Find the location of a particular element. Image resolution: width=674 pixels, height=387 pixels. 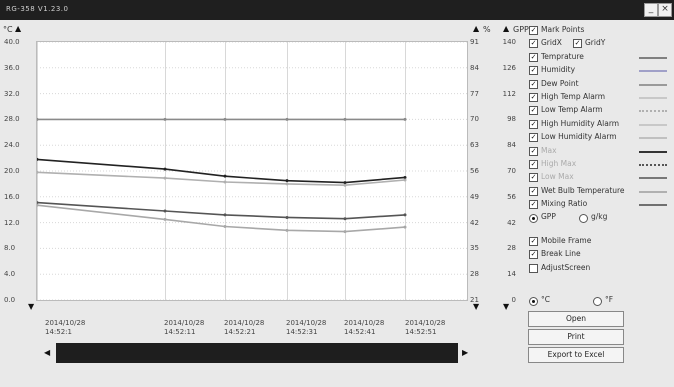

minimize-icon: _ is located at coordinates (651, 10).